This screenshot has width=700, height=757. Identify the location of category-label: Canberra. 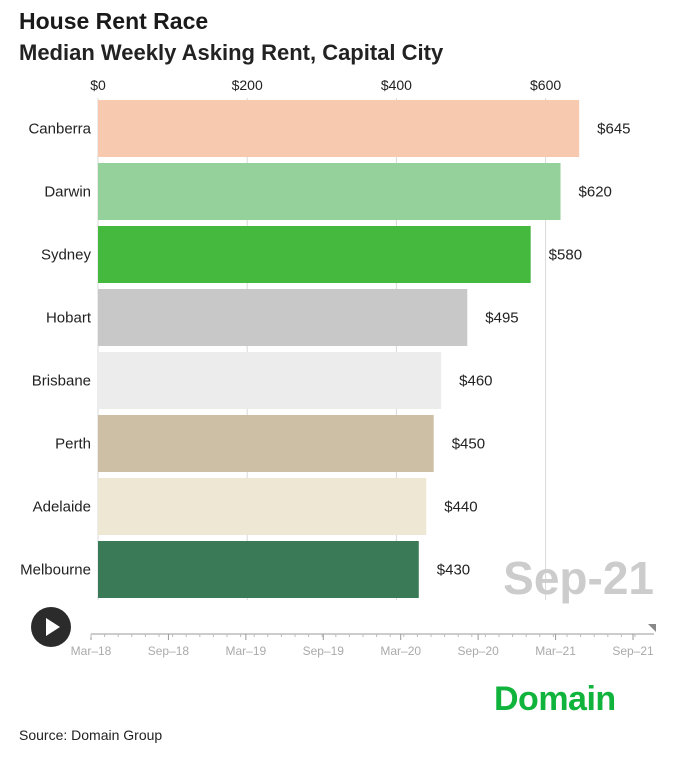
(59, 129).